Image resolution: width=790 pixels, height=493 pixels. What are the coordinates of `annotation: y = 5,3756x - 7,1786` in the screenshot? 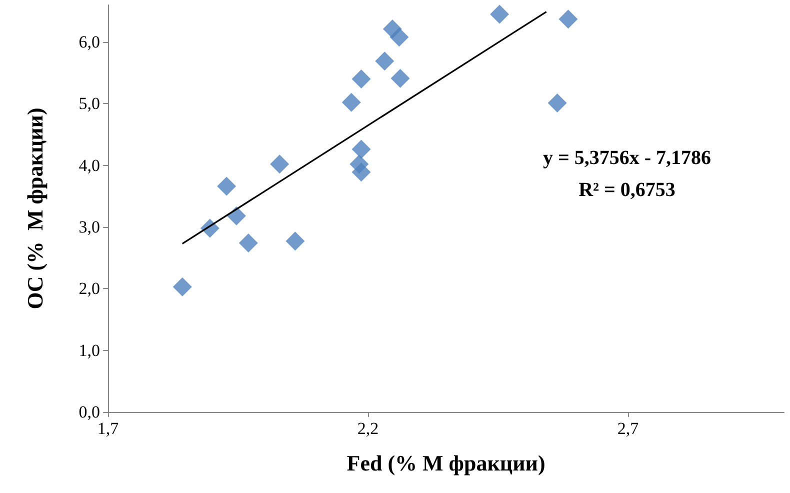 It's located at (627, 158).